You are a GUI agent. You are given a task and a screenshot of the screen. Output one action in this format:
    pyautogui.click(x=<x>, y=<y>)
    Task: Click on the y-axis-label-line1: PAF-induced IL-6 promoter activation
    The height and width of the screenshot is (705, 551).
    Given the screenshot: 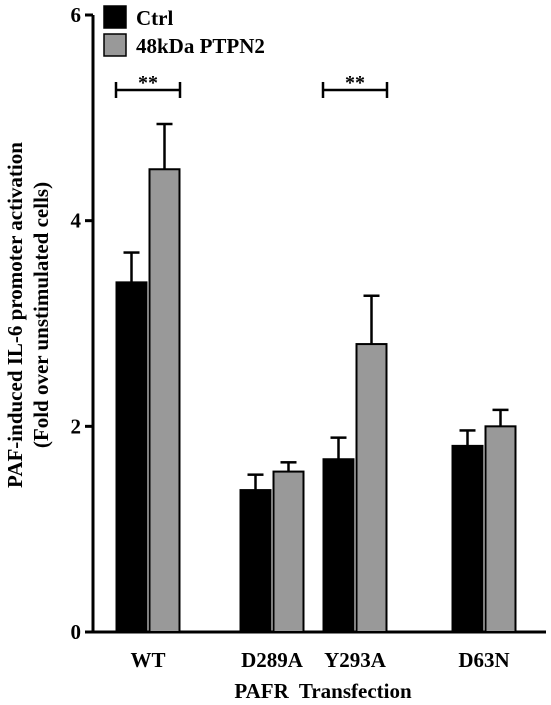 What is the action you would take?
    pyautogui.click(x=15, y=315)
    